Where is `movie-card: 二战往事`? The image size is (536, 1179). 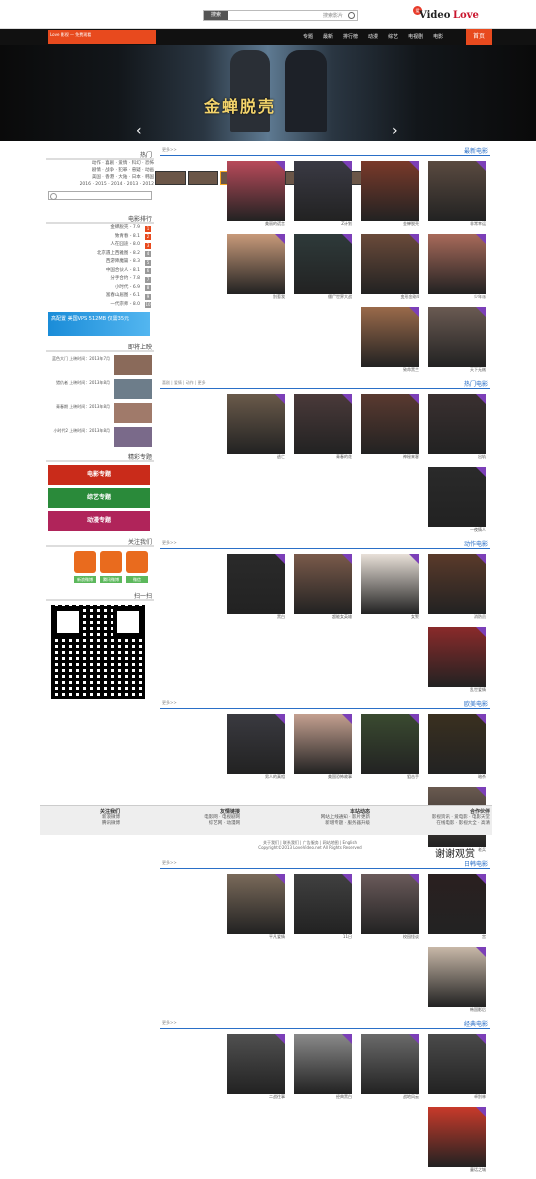 movie-card: 二战往事 is located at coordinates (256, 1069).